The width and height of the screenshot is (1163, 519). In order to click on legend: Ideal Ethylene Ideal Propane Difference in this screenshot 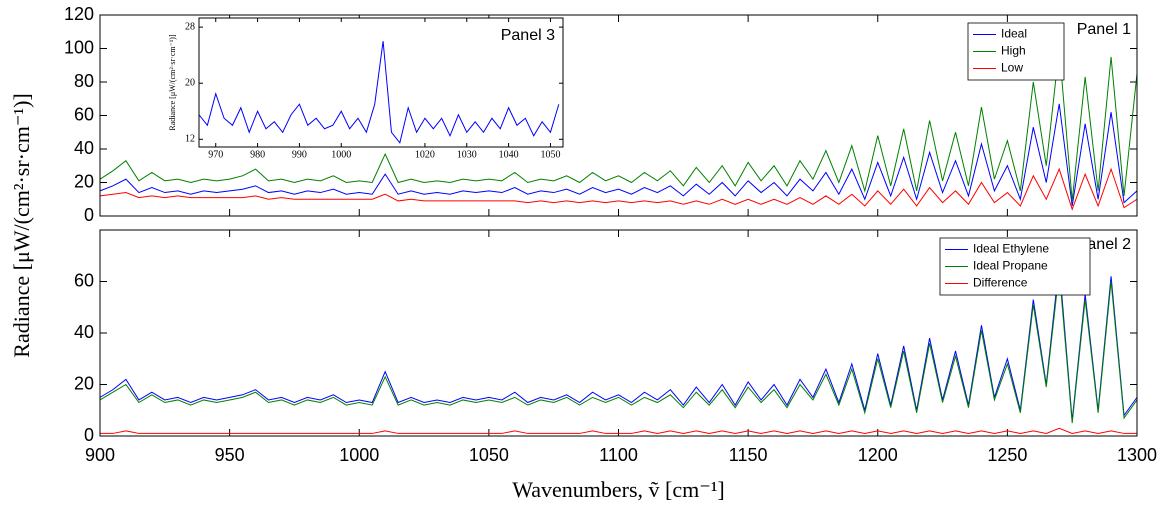, I will do `click(1015, 266)`.